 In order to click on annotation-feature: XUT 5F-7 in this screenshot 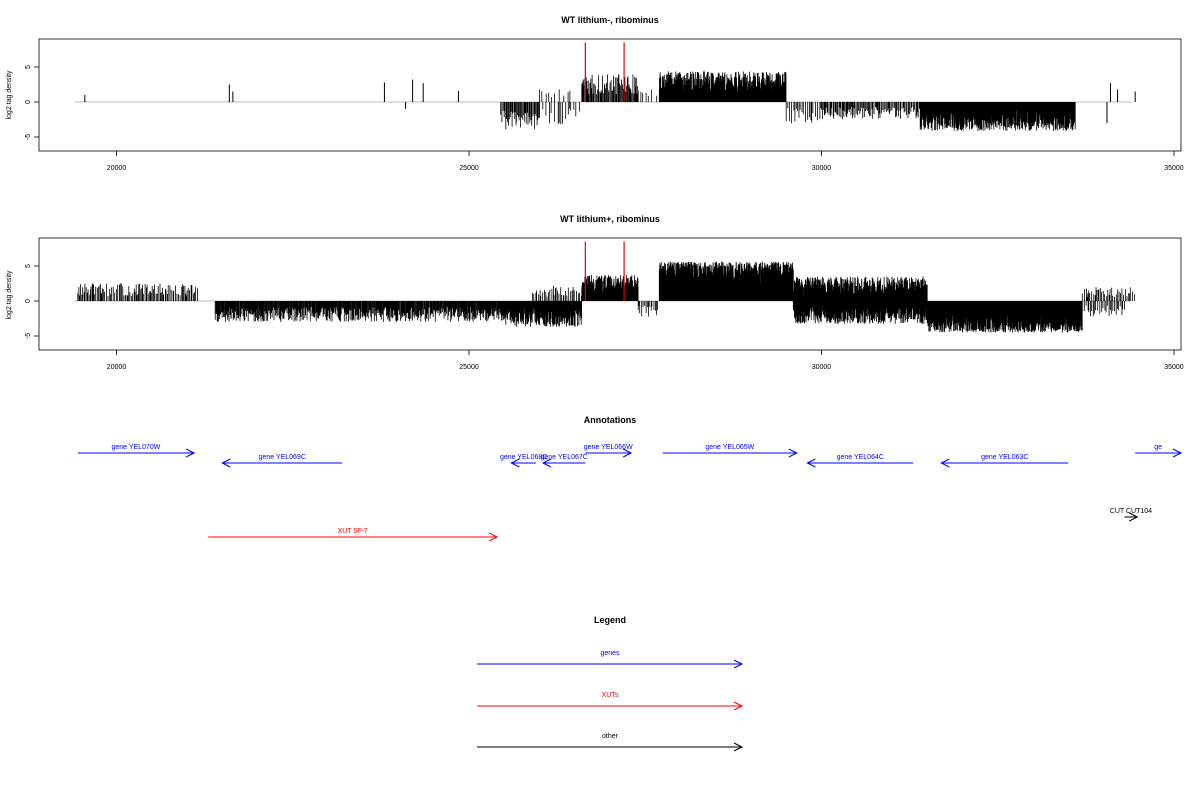, I will do `click(353, 535)`.